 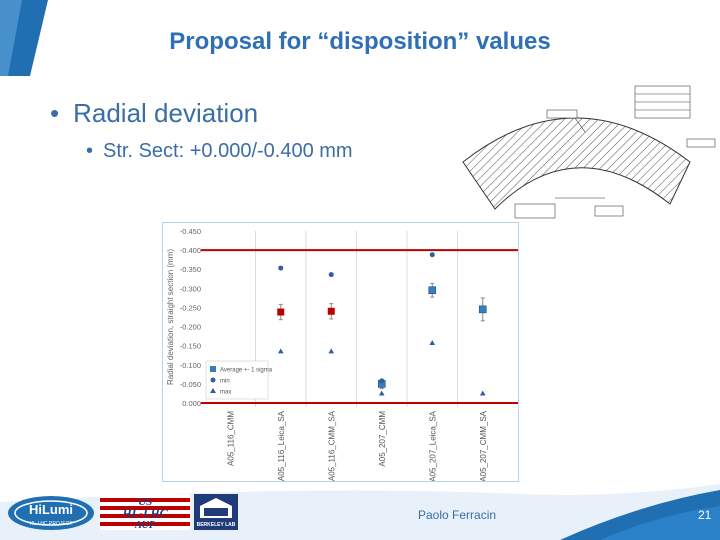 I want to click on bullet-radial-deviation: • Radial deviation, so click(x=154, y=113).